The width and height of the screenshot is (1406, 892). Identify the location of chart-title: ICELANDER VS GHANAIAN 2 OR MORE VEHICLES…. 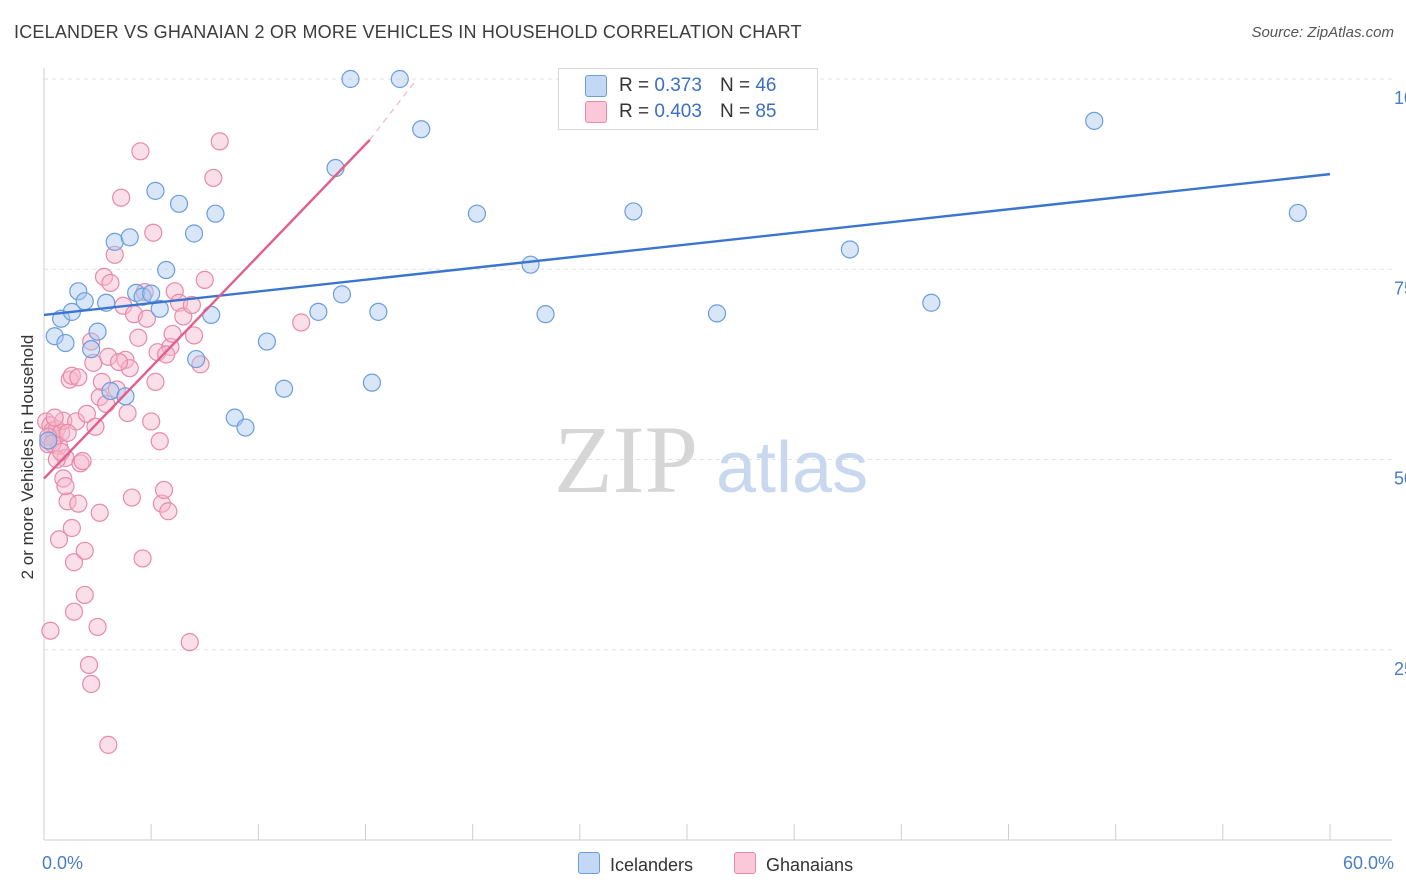
(408, 32).